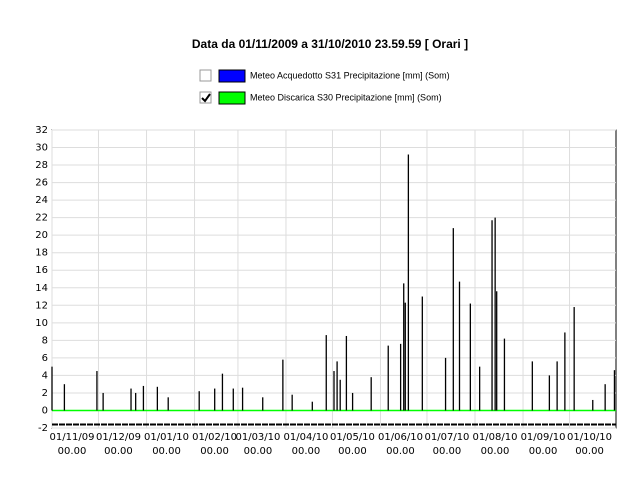 Image resolution: width=627 pixels, height=486 pixels. Describe the element at coordinates (41, 200) in the screenshot. I see `y-tick-label: 24` at that location.